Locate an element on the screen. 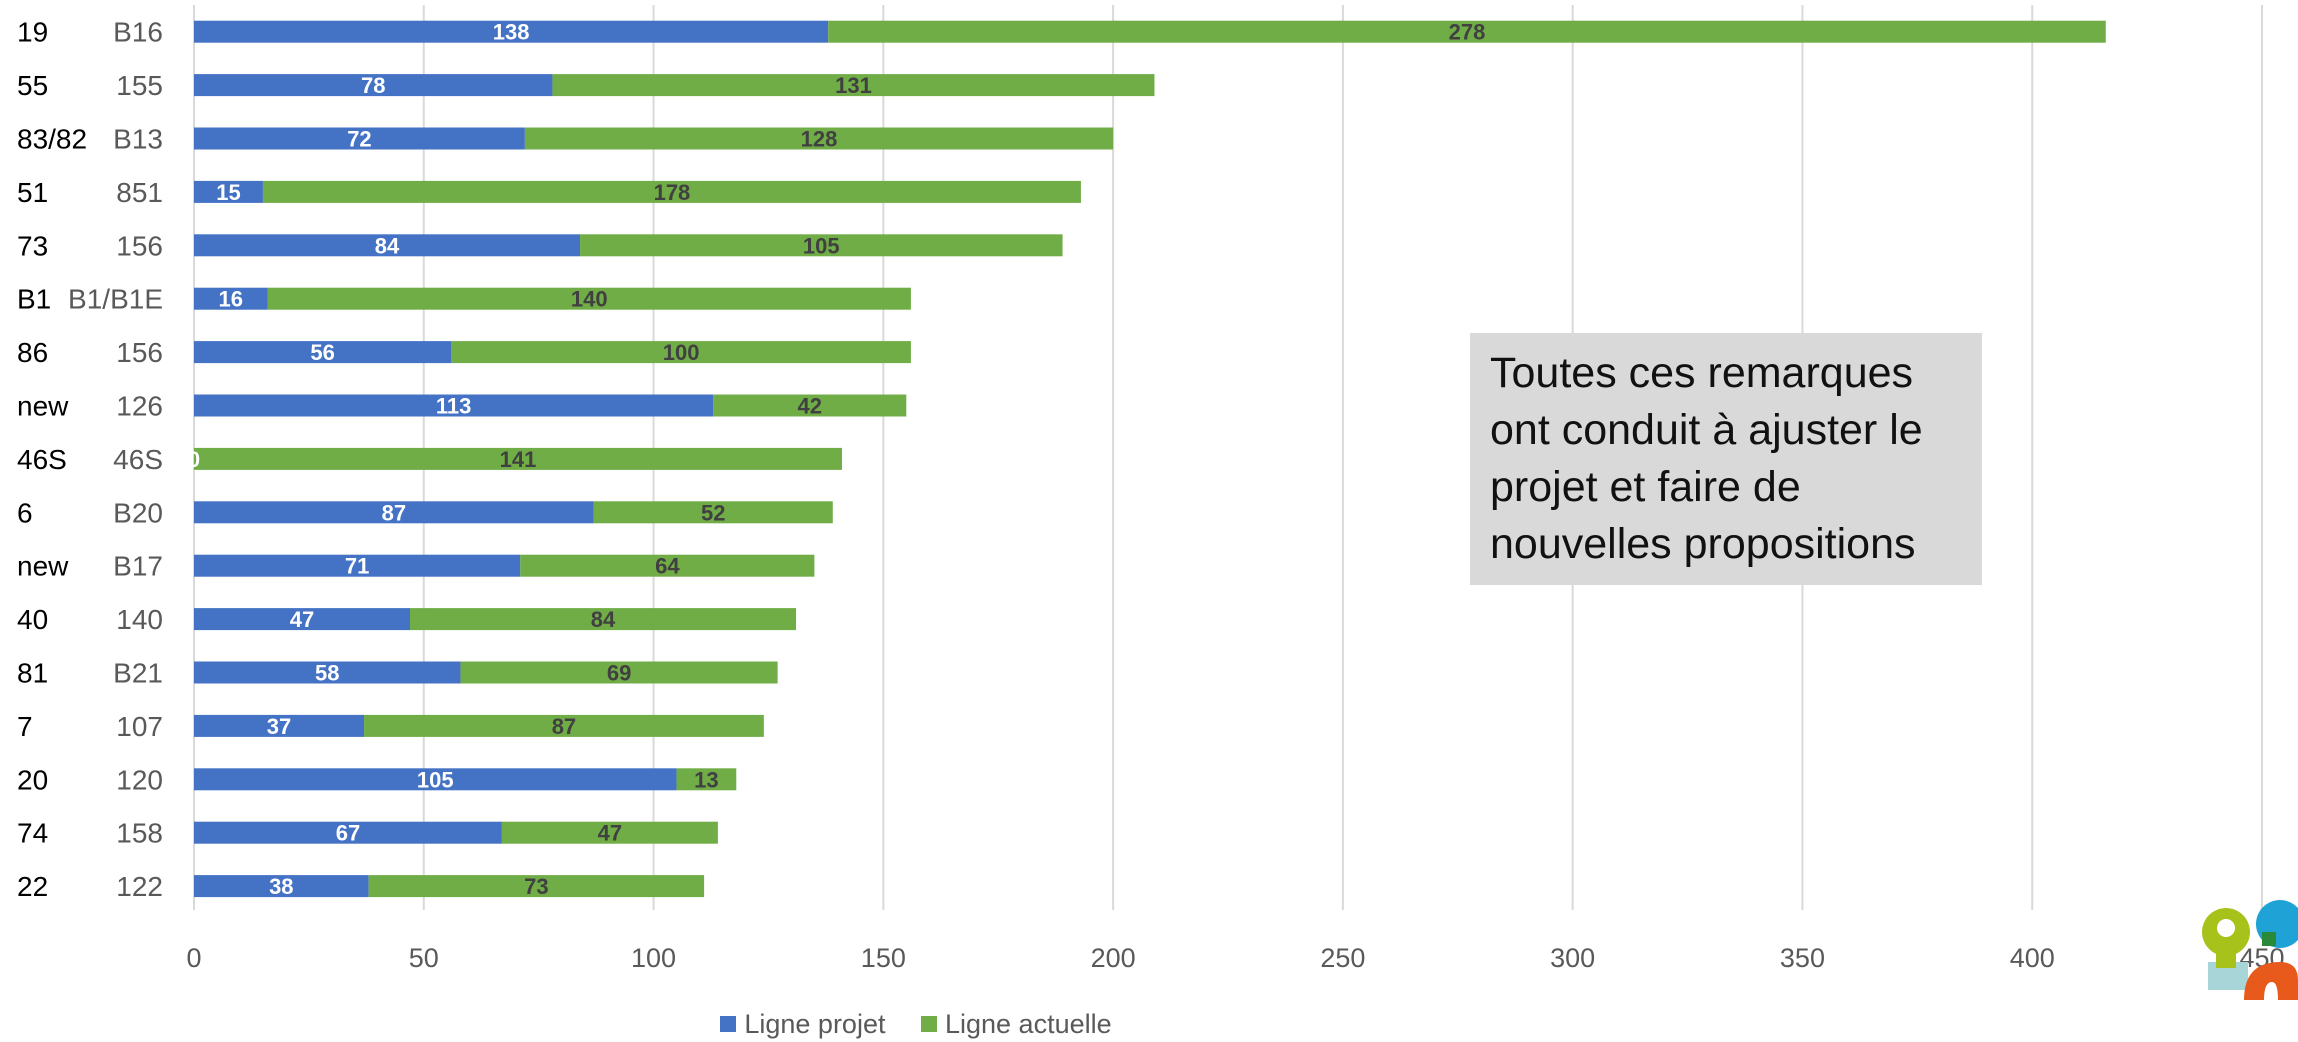  legend-item-projet: Ligne projet is located at coordinates (802, 1024).